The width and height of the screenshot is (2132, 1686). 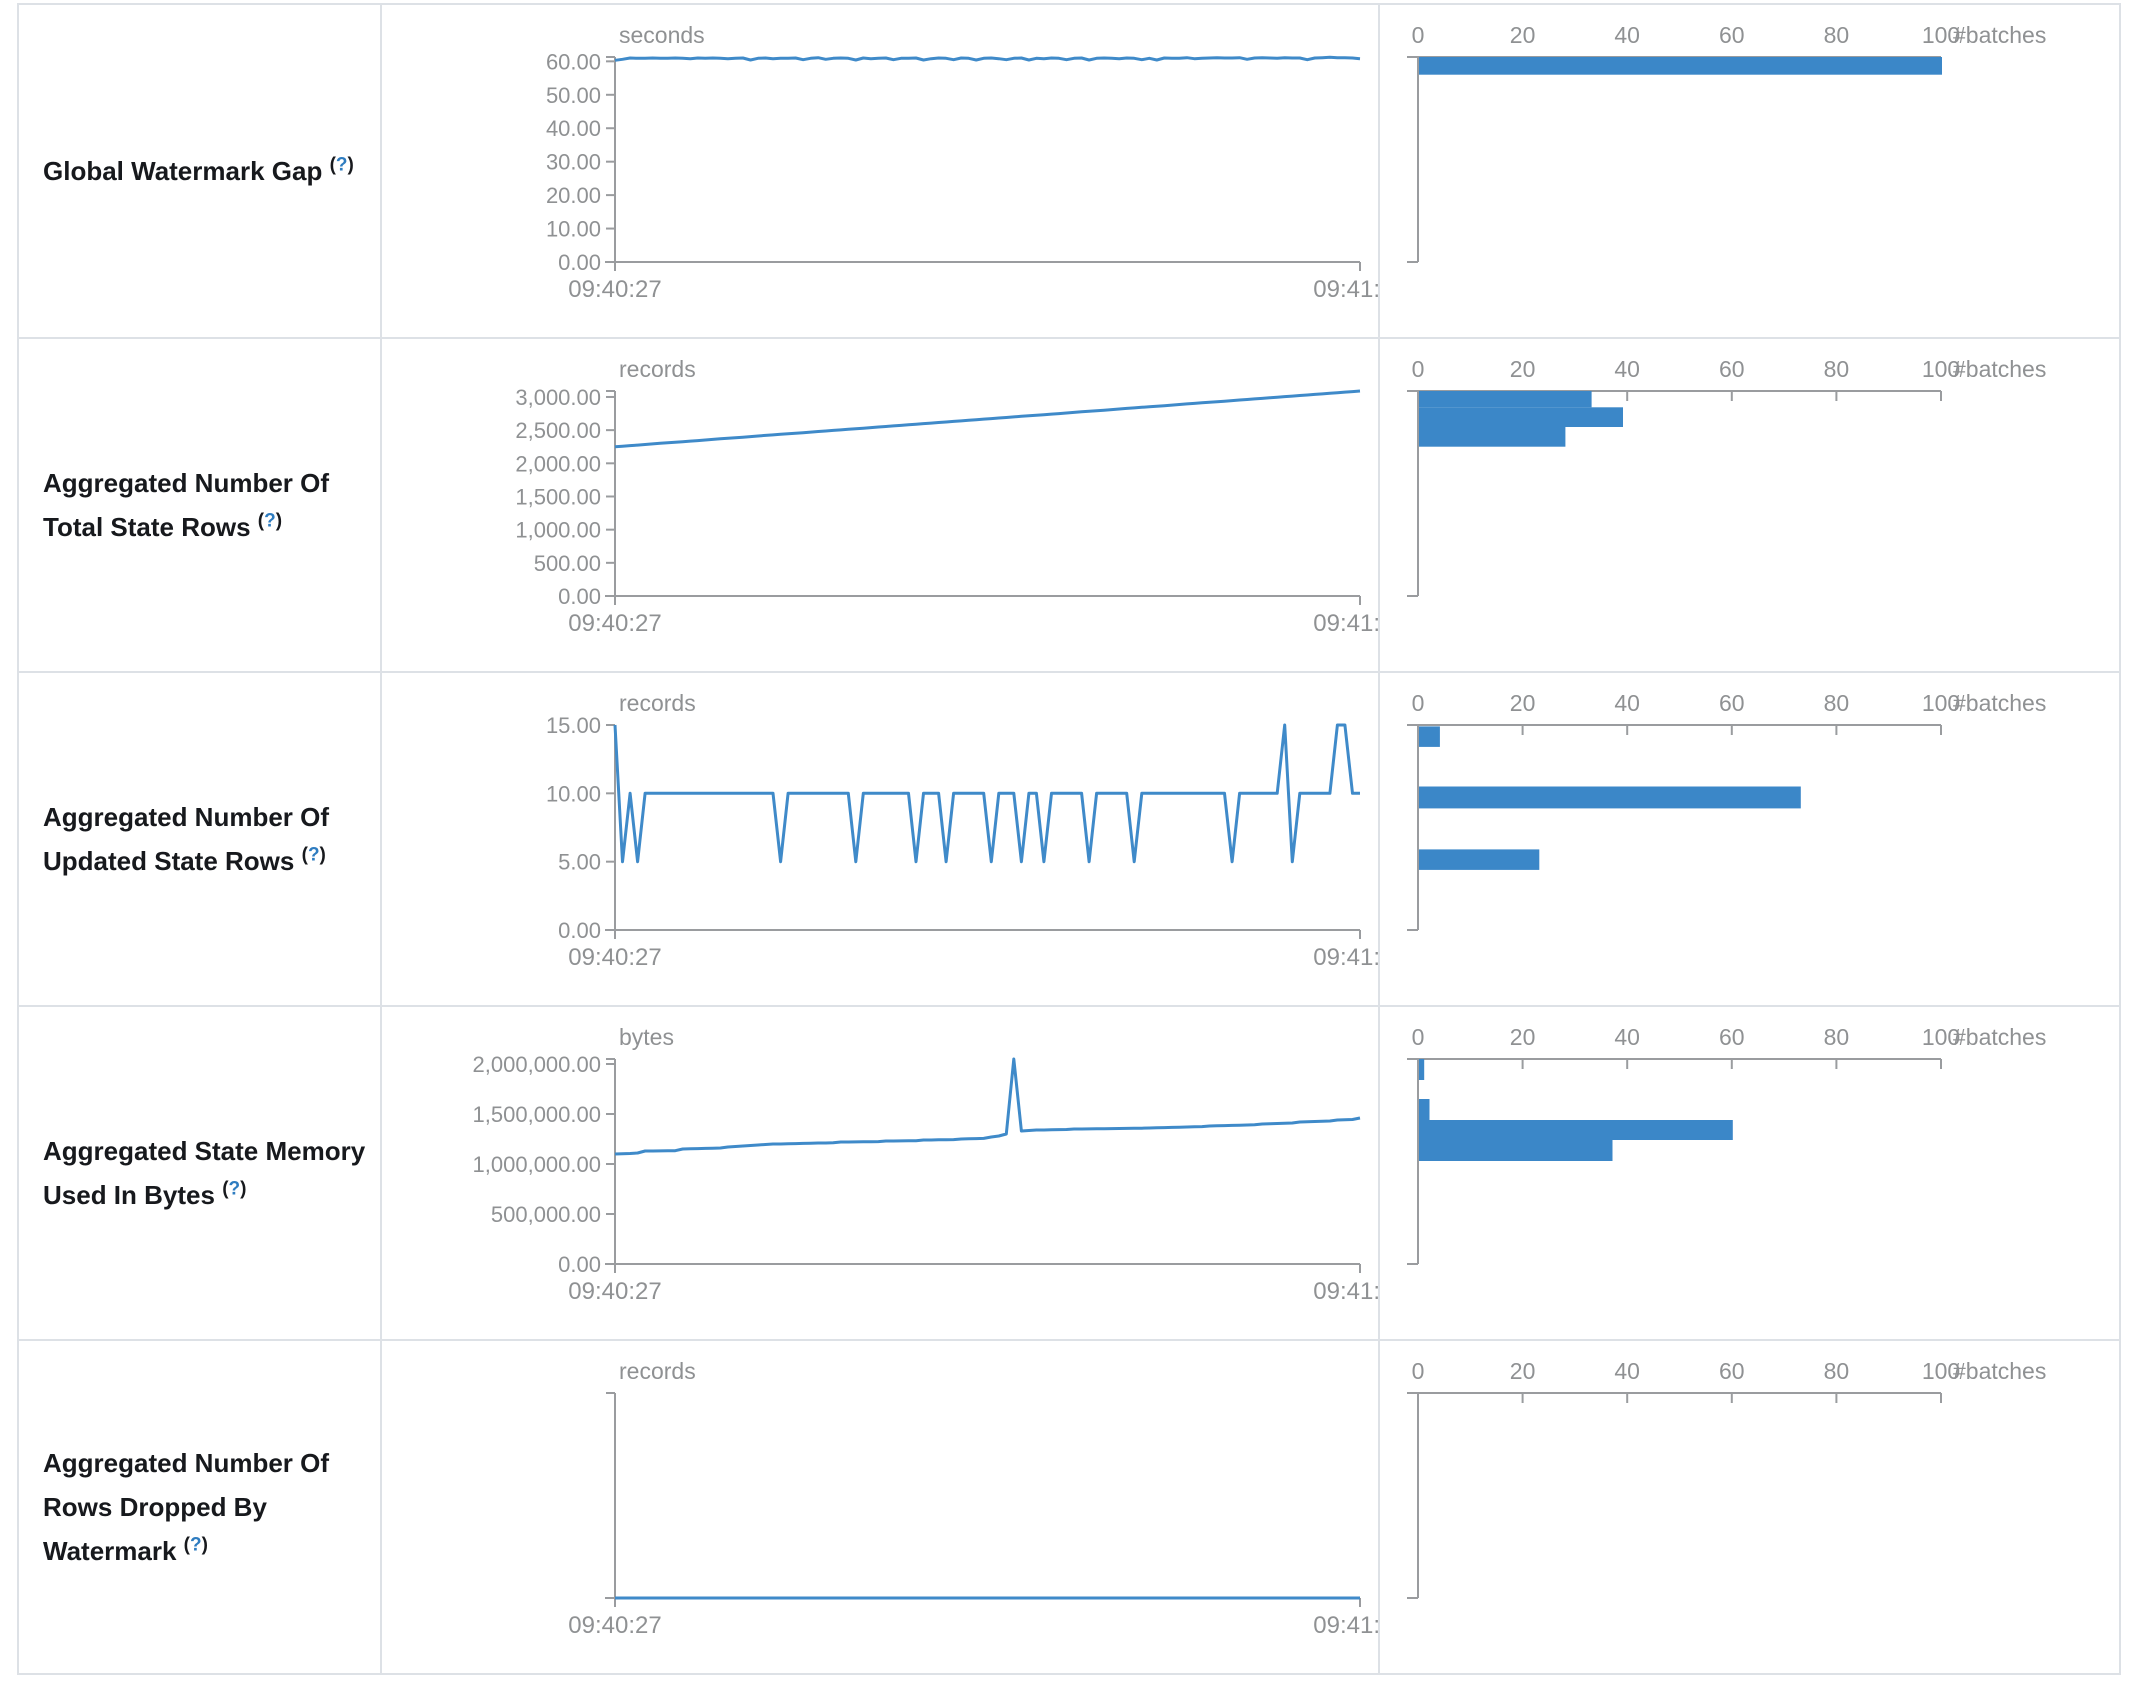 What do you see at coordinates (662, 35) in the screenshot?
I see `timeline-unit-label: seconds` at bounding box center [662, 35].